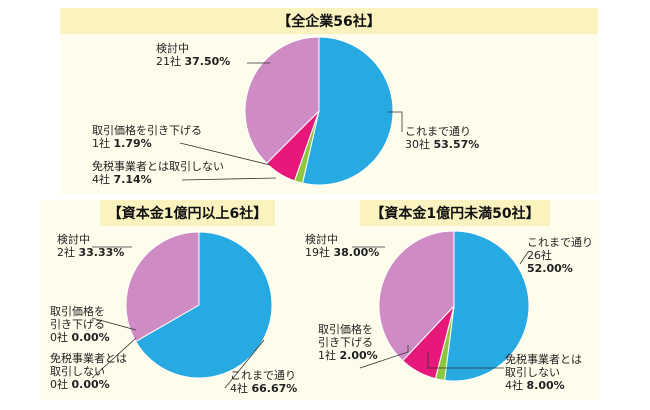 The image size is (650, 410). I want to click on chart-title: 【資本金1億円未満50社】, so click(455, 213).